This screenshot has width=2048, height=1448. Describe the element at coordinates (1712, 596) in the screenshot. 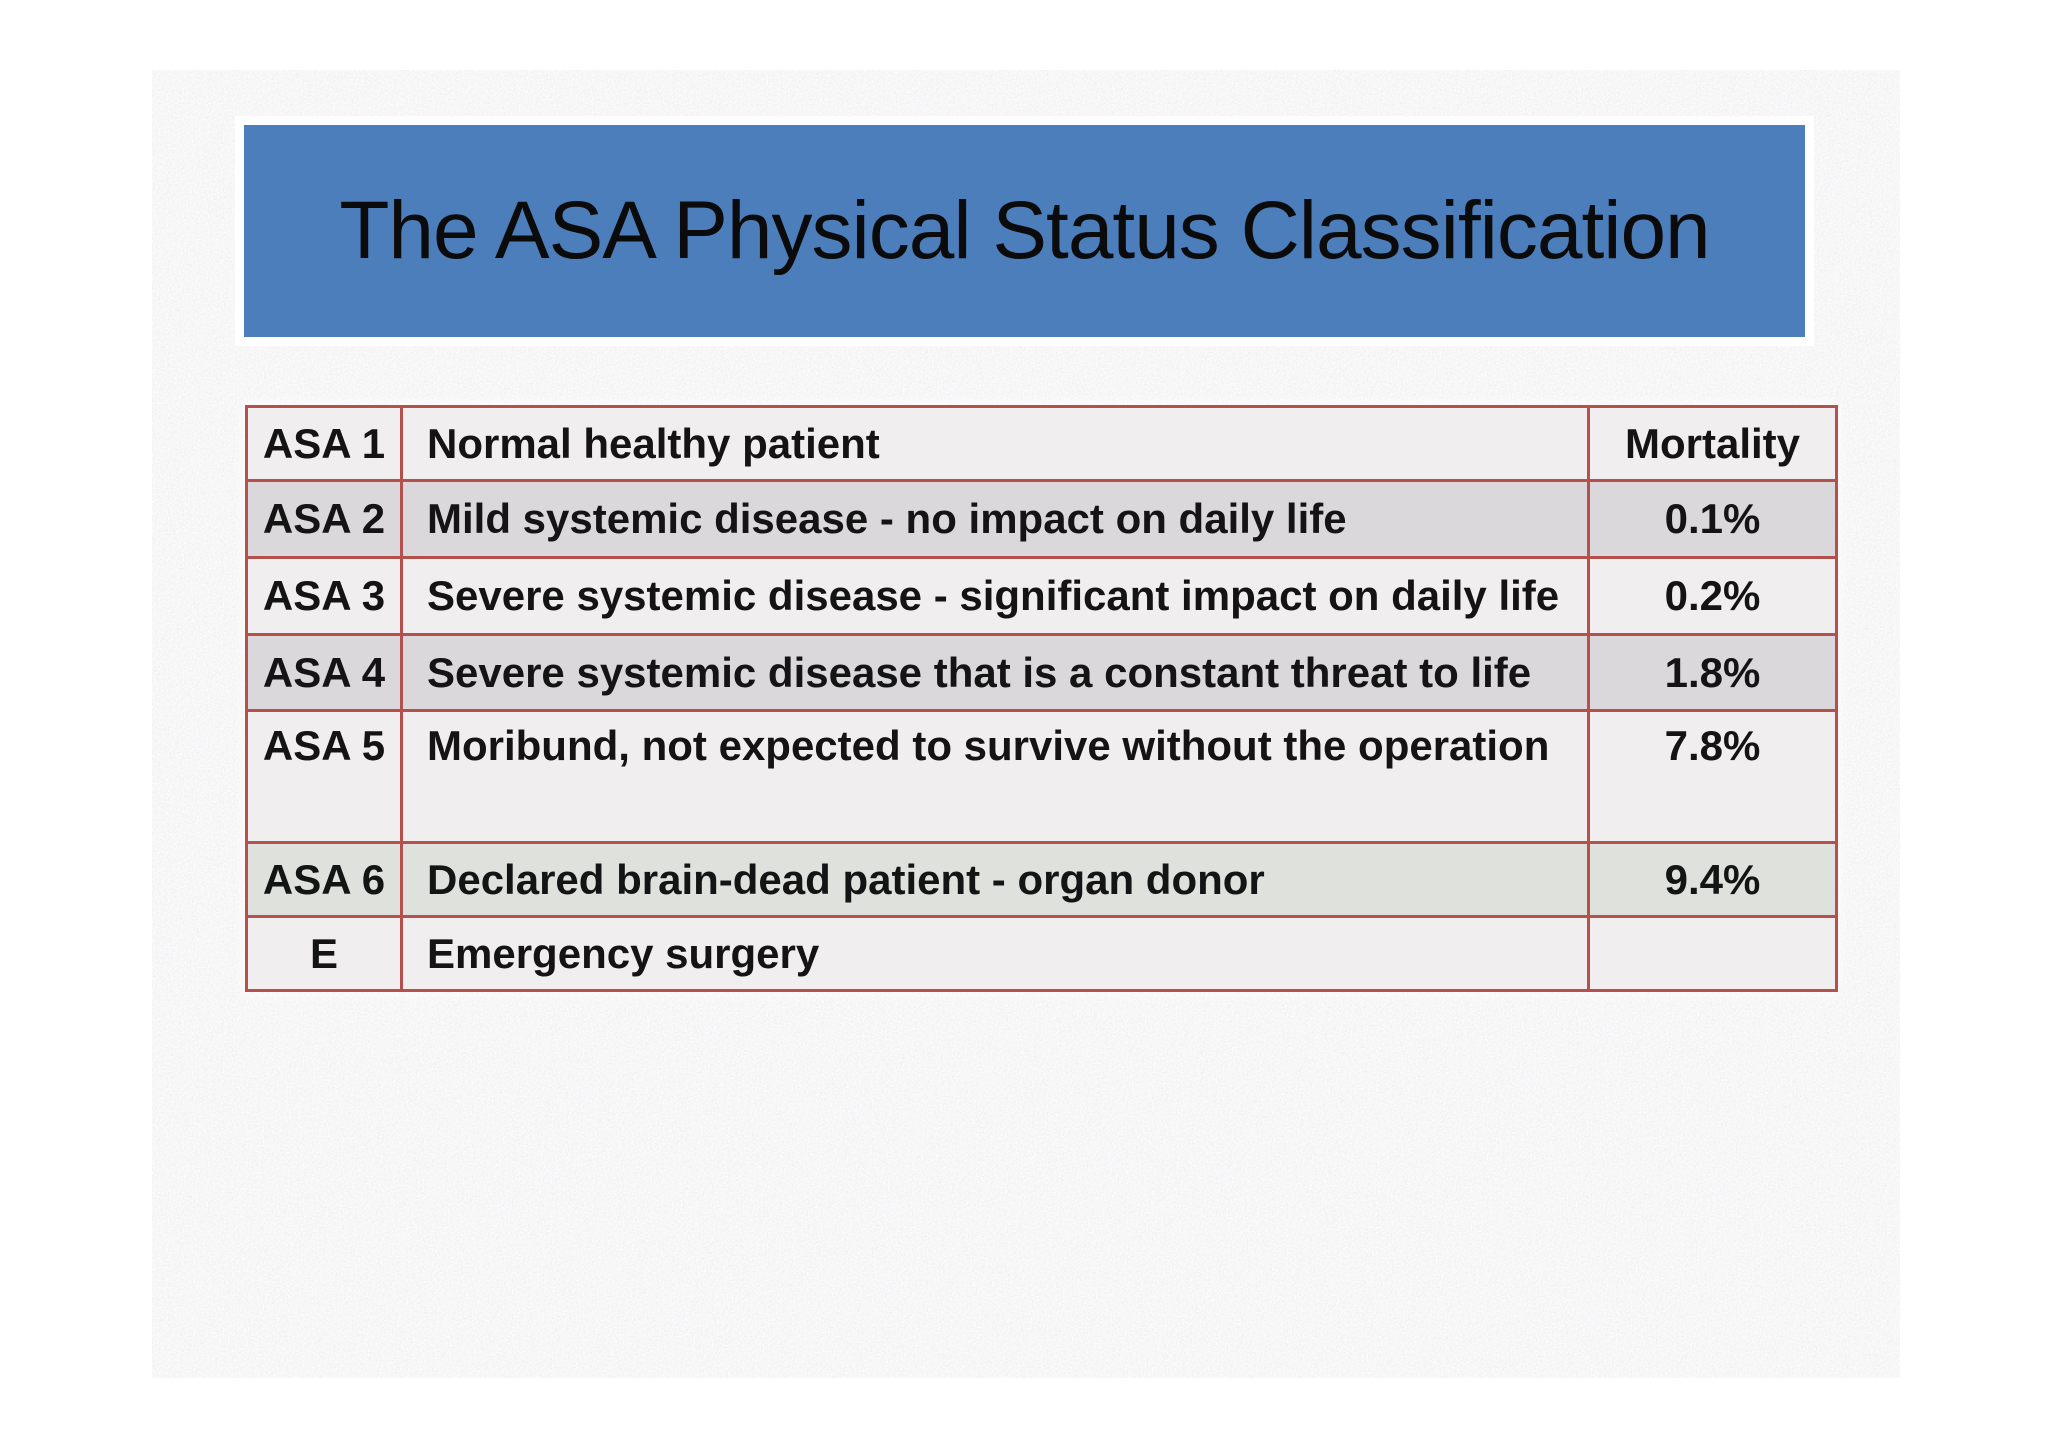

I see `mortality-cell: 0.2%` at that location.